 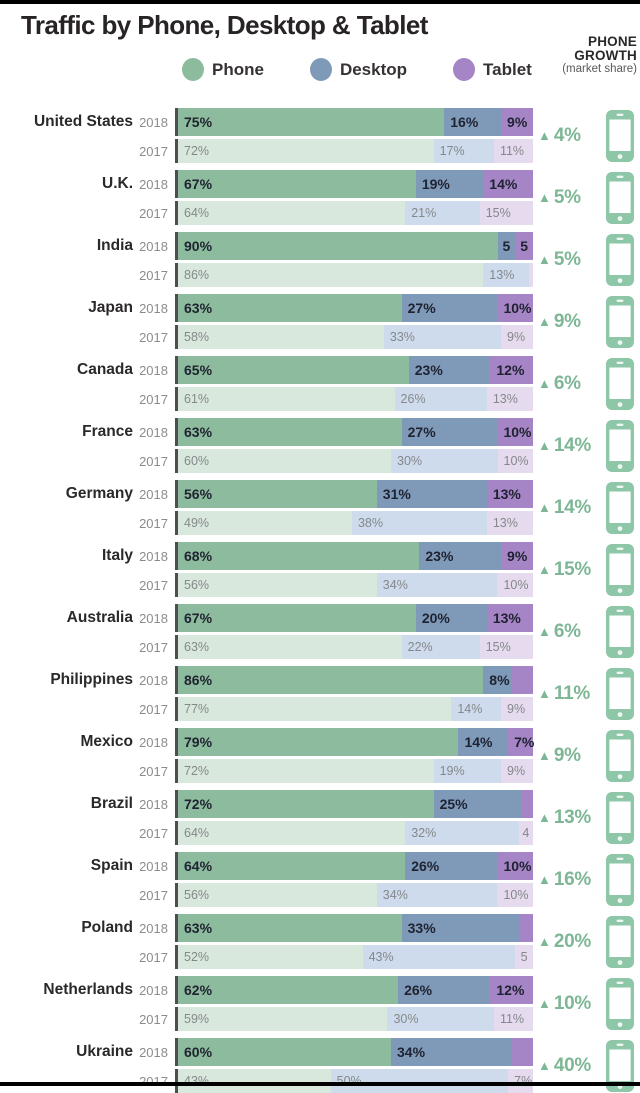 I want to click on stacked-bar-2017: 49% 38% 13%, so click(x=354, y=523).